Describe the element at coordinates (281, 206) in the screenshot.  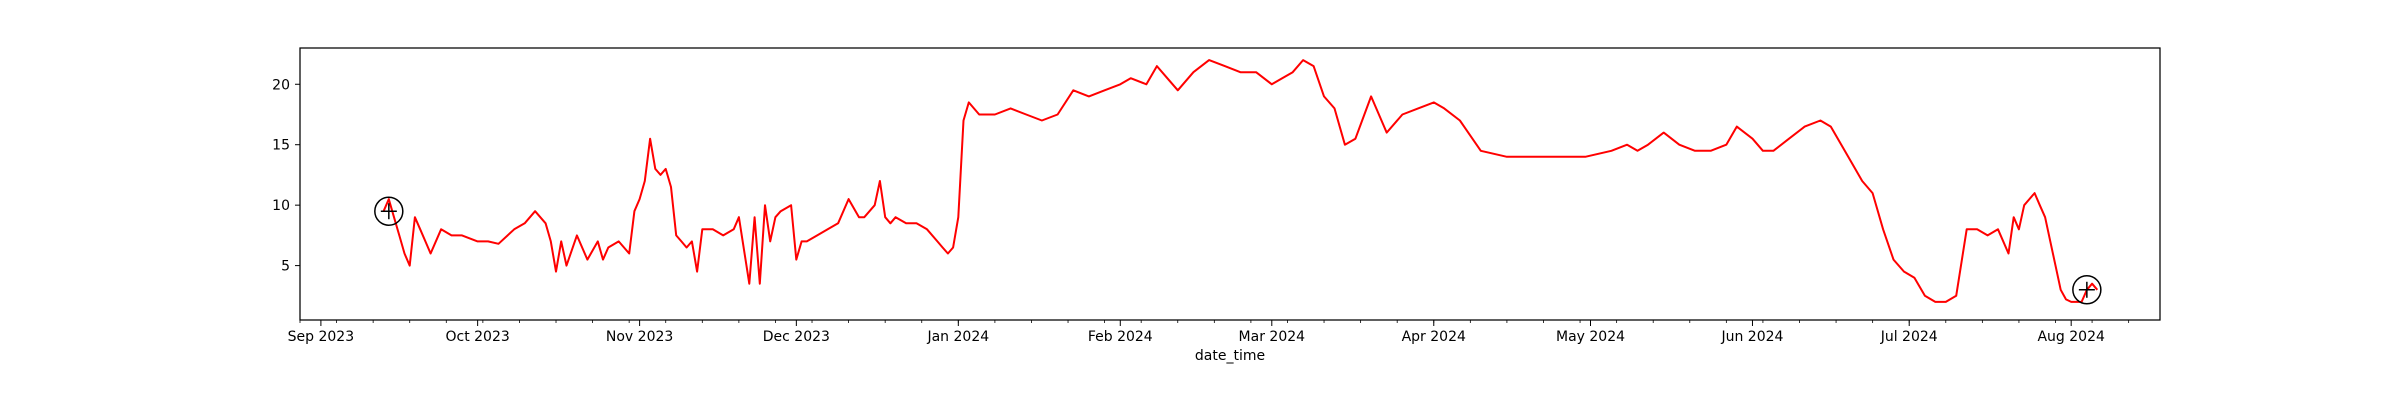
I see `y-tick-label: 10` at that location.